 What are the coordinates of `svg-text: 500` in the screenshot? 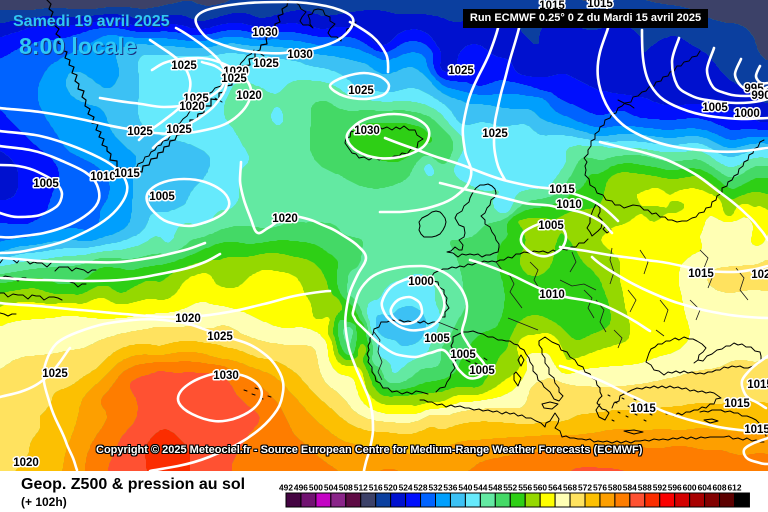 It's located at (316, 488).